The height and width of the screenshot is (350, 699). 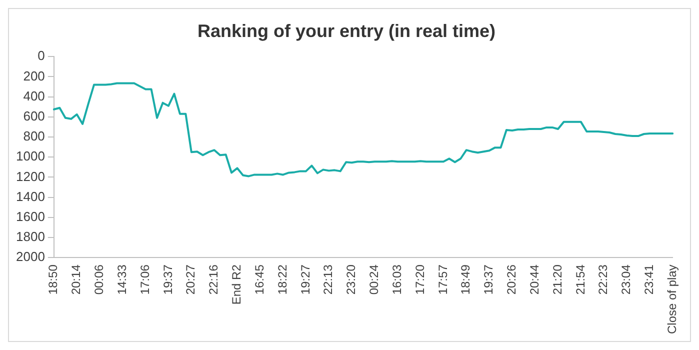 What do you see at coordinates (30, 216) in the screenshot?
I see `y-tick-label: 1600` at bounding box center [30, 216].